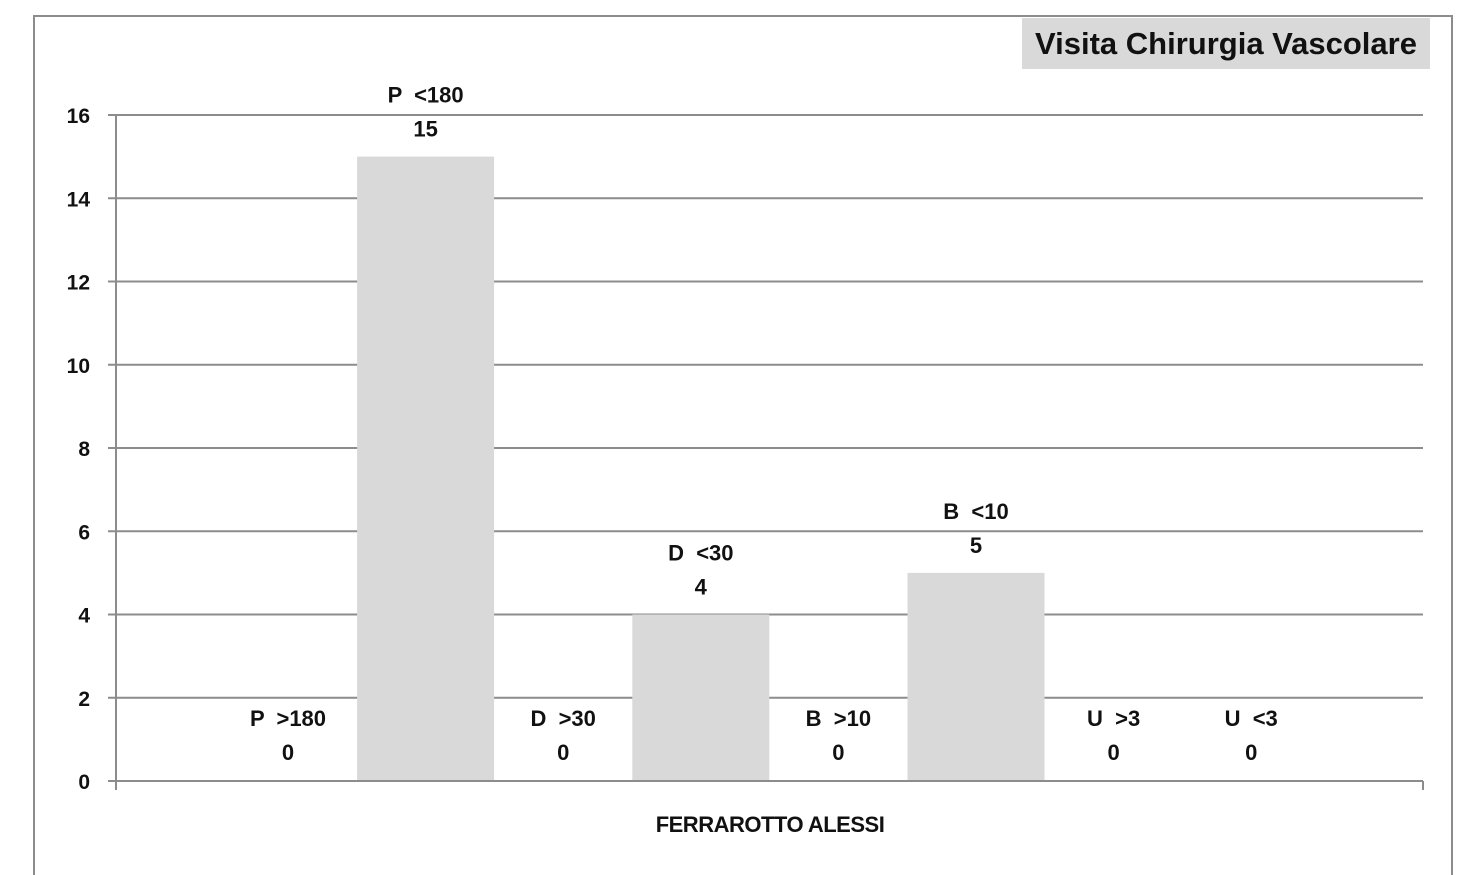 This screenshot has height=875, width=1468. What do you see at coordinates (701, 587) in the screenshot?
I see `data-label-value: 4` at bounding box center [701, 587].